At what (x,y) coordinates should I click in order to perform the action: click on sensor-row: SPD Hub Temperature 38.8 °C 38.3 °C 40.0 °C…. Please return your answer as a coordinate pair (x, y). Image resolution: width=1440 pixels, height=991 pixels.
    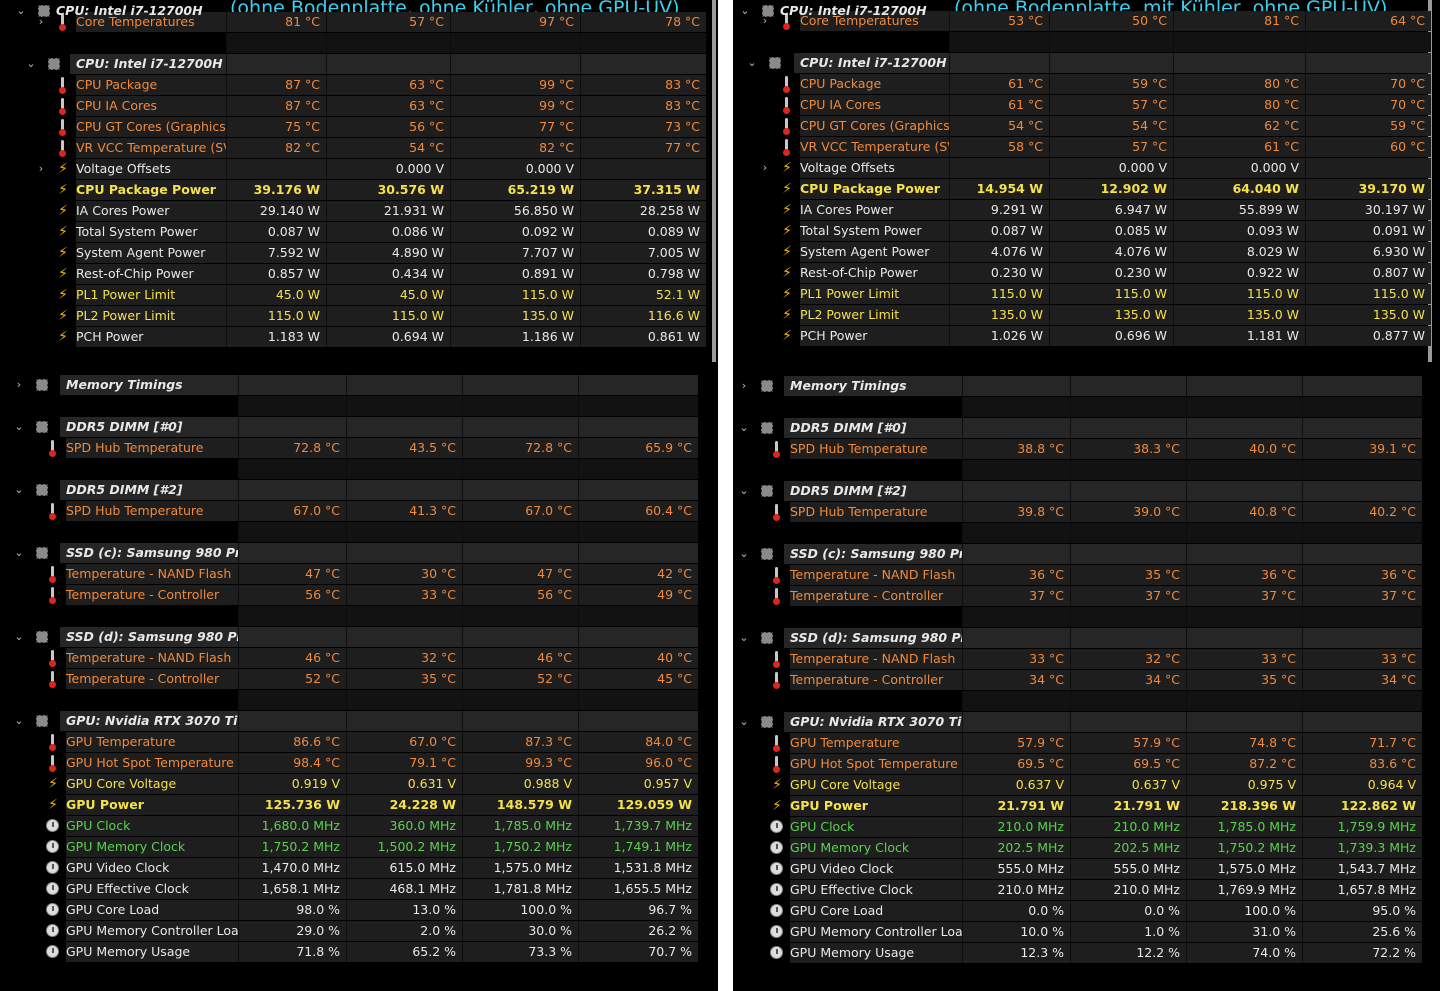
    Looking at the image, I should click on (1077, 449).